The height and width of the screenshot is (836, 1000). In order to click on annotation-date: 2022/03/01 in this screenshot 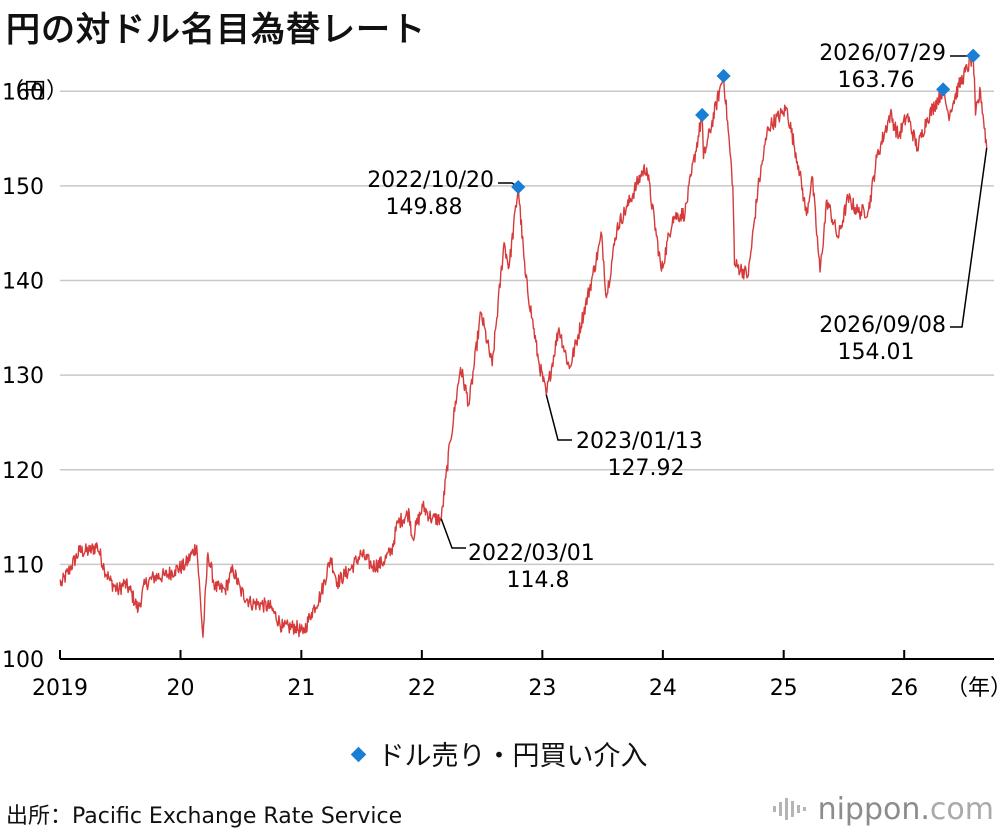, I will do `click(531, 553)`.